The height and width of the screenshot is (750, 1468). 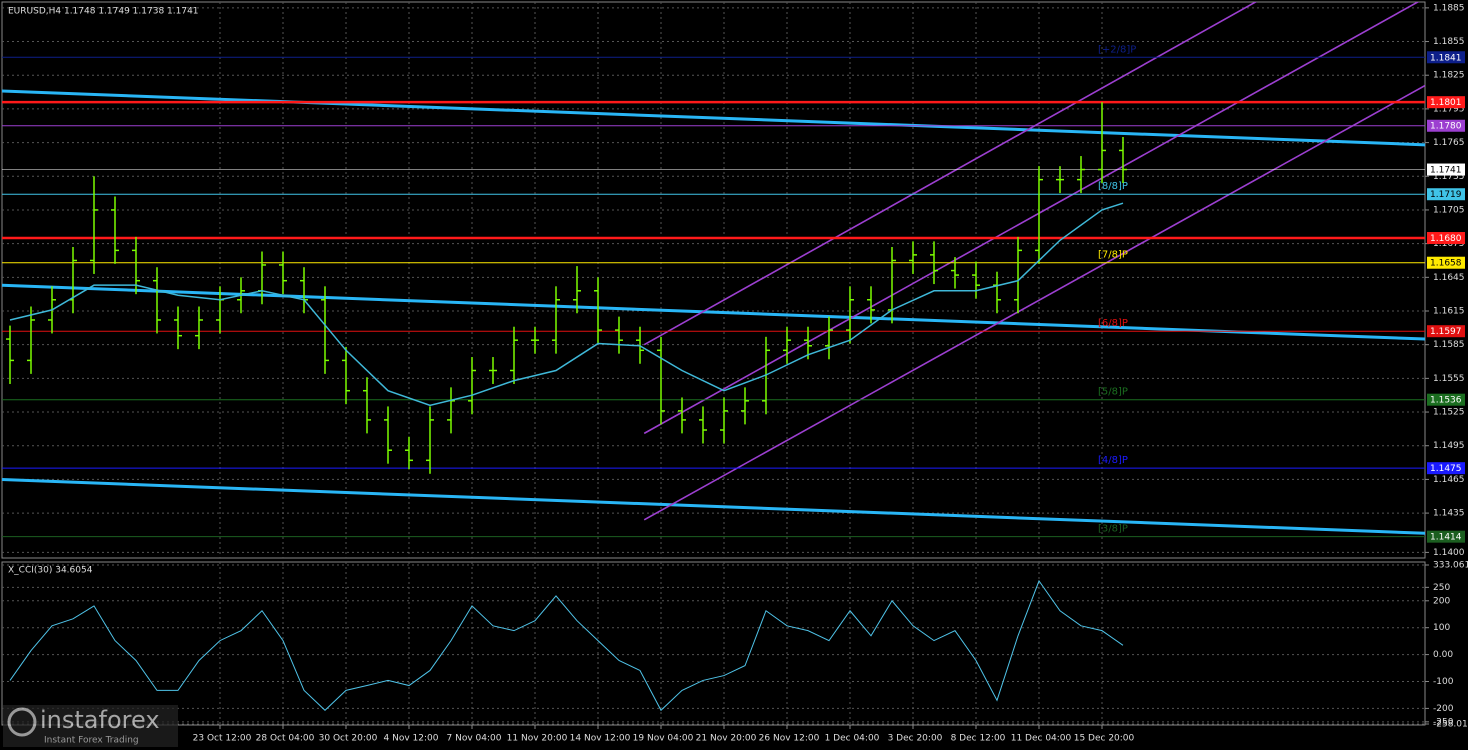 I want to click on y-tick-label: 100, so click(x=1441, y=628).